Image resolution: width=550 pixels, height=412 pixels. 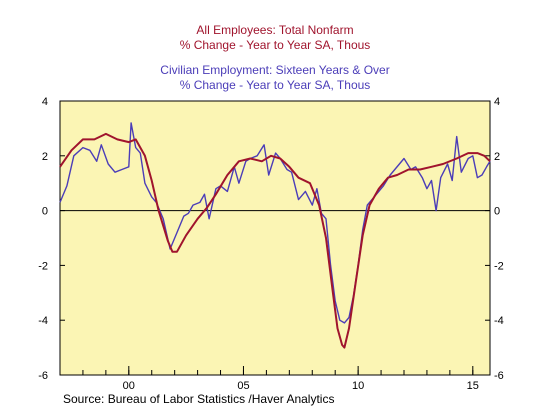 What do you see at coordinates (499, 321) in the screenshot?
I see `y-tick-label-right: -4` at bounding box center [499, 321].